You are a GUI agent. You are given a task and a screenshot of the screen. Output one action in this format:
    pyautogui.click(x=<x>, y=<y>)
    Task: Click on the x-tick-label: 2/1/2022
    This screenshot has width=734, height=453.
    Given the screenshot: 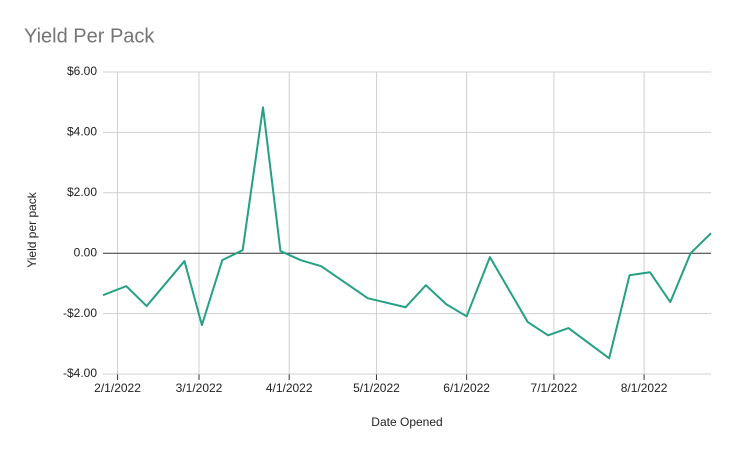 What is the action you would take?
    pyautogui.click(x=117, y=388)
    